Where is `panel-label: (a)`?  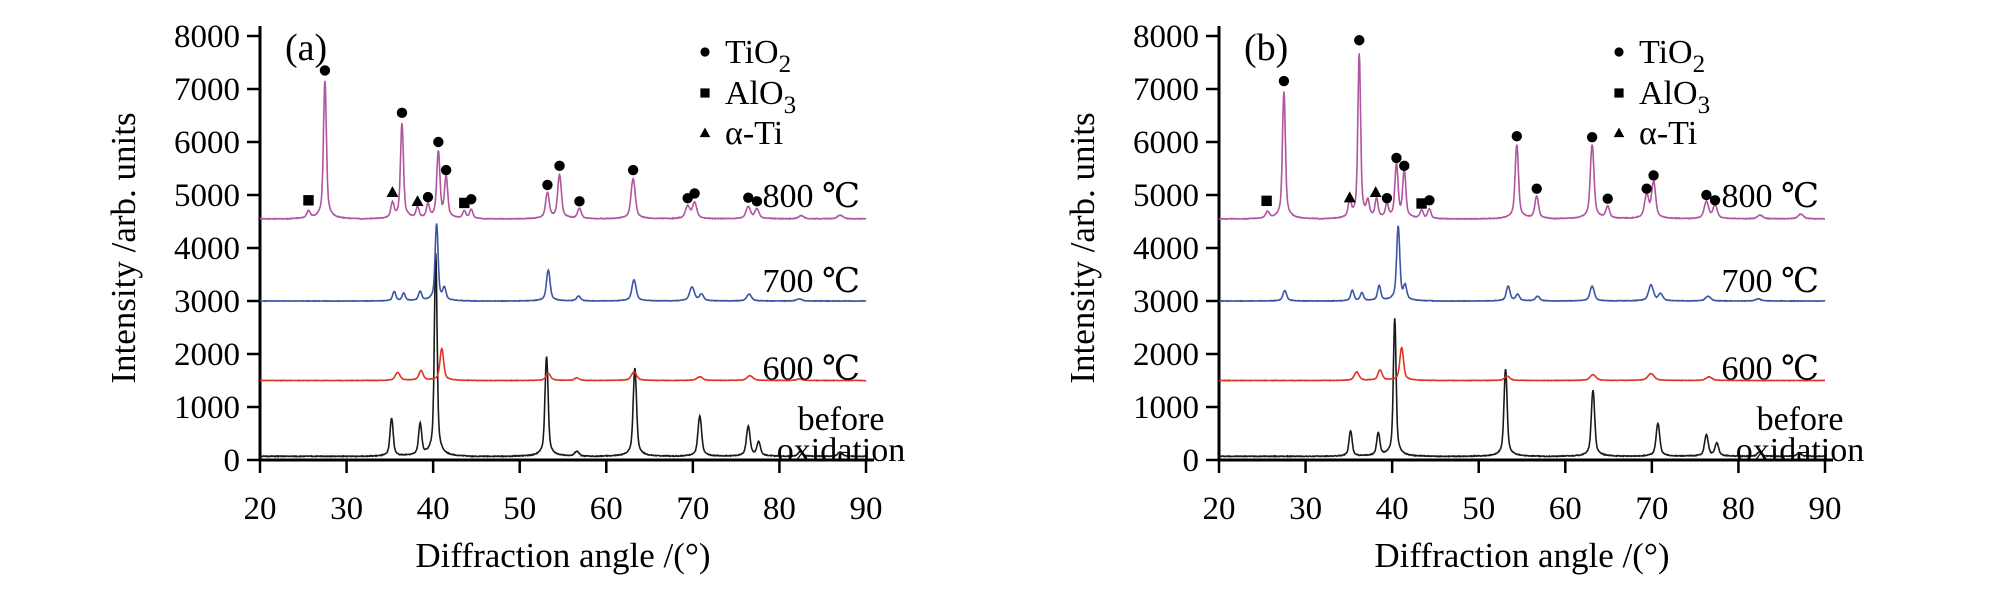
panel-label: (a) is located at coordinates (306, 48).